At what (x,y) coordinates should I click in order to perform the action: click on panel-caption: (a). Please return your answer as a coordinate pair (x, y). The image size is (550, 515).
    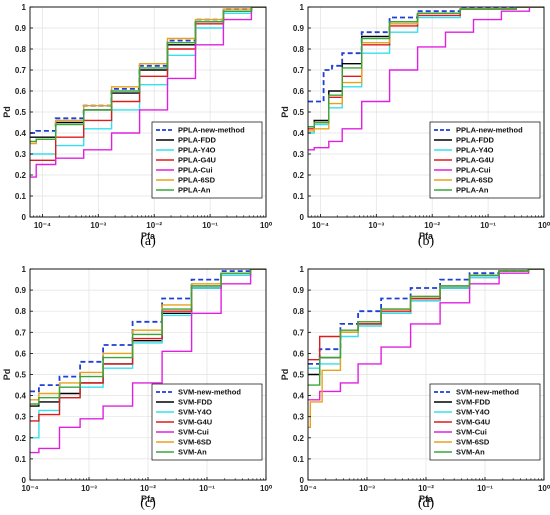
    Looking at the image, I should click on (148, 241).